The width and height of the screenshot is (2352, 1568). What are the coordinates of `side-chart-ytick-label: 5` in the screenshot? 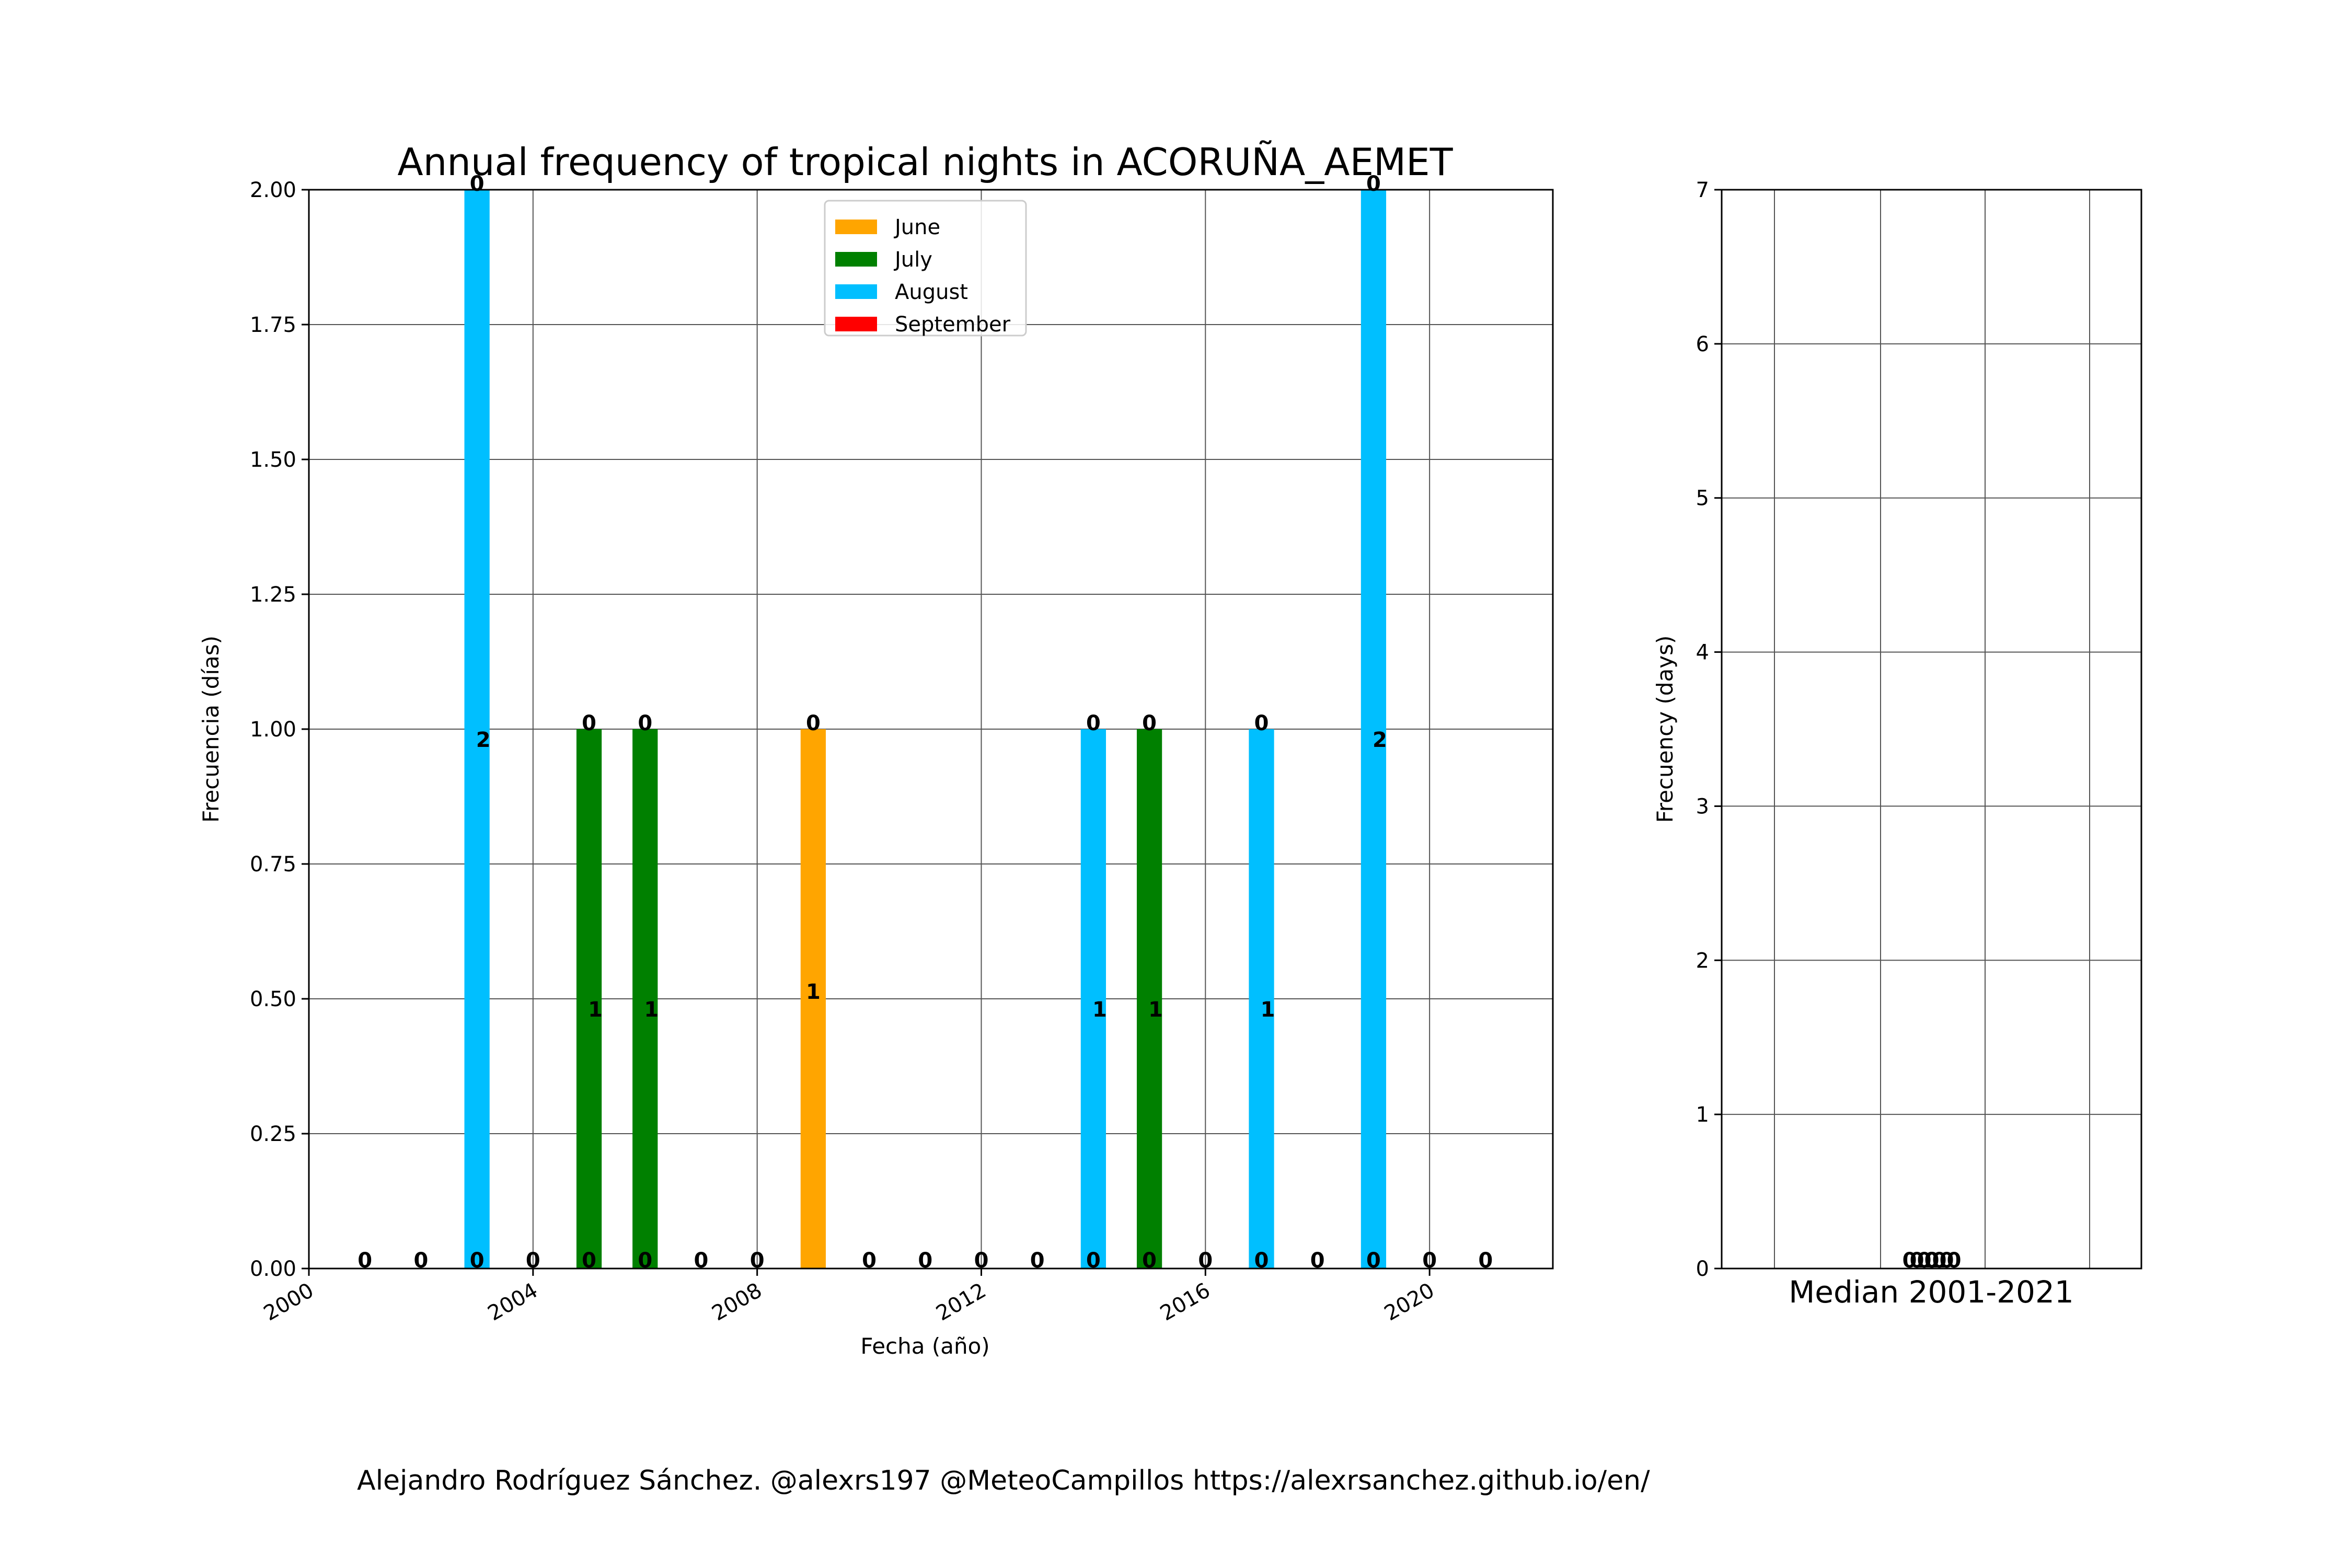 It's located at (1702, 499).